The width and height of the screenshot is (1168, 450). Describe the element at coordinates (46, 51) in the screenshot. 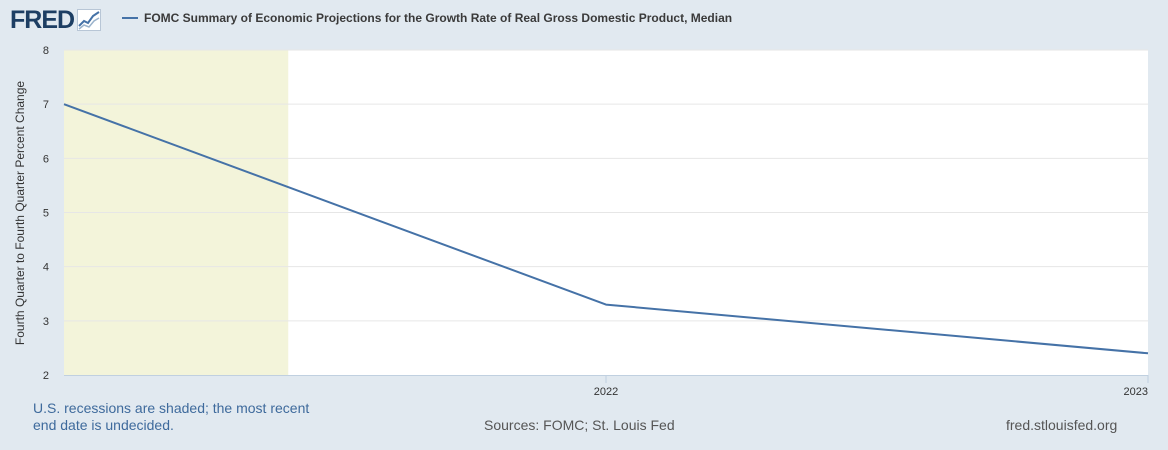

I see `y-tick-label: 8` at that location.